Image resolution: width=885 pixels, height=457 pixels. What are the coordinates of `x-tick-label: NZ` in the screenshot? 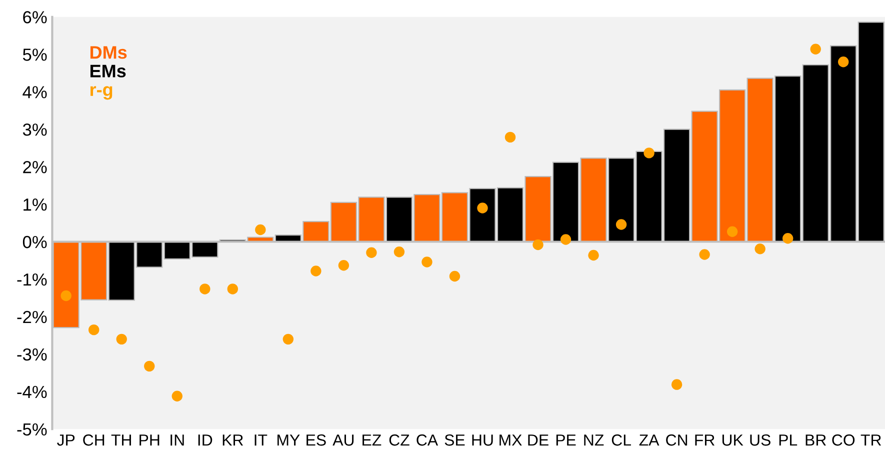 It's located at (594, 440).